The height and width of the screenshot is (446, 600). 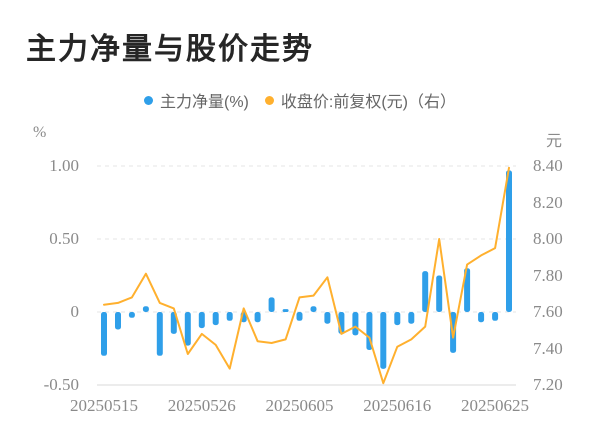 I want to click on right-axis-tick: 7.20, so click(x=548, y=384).